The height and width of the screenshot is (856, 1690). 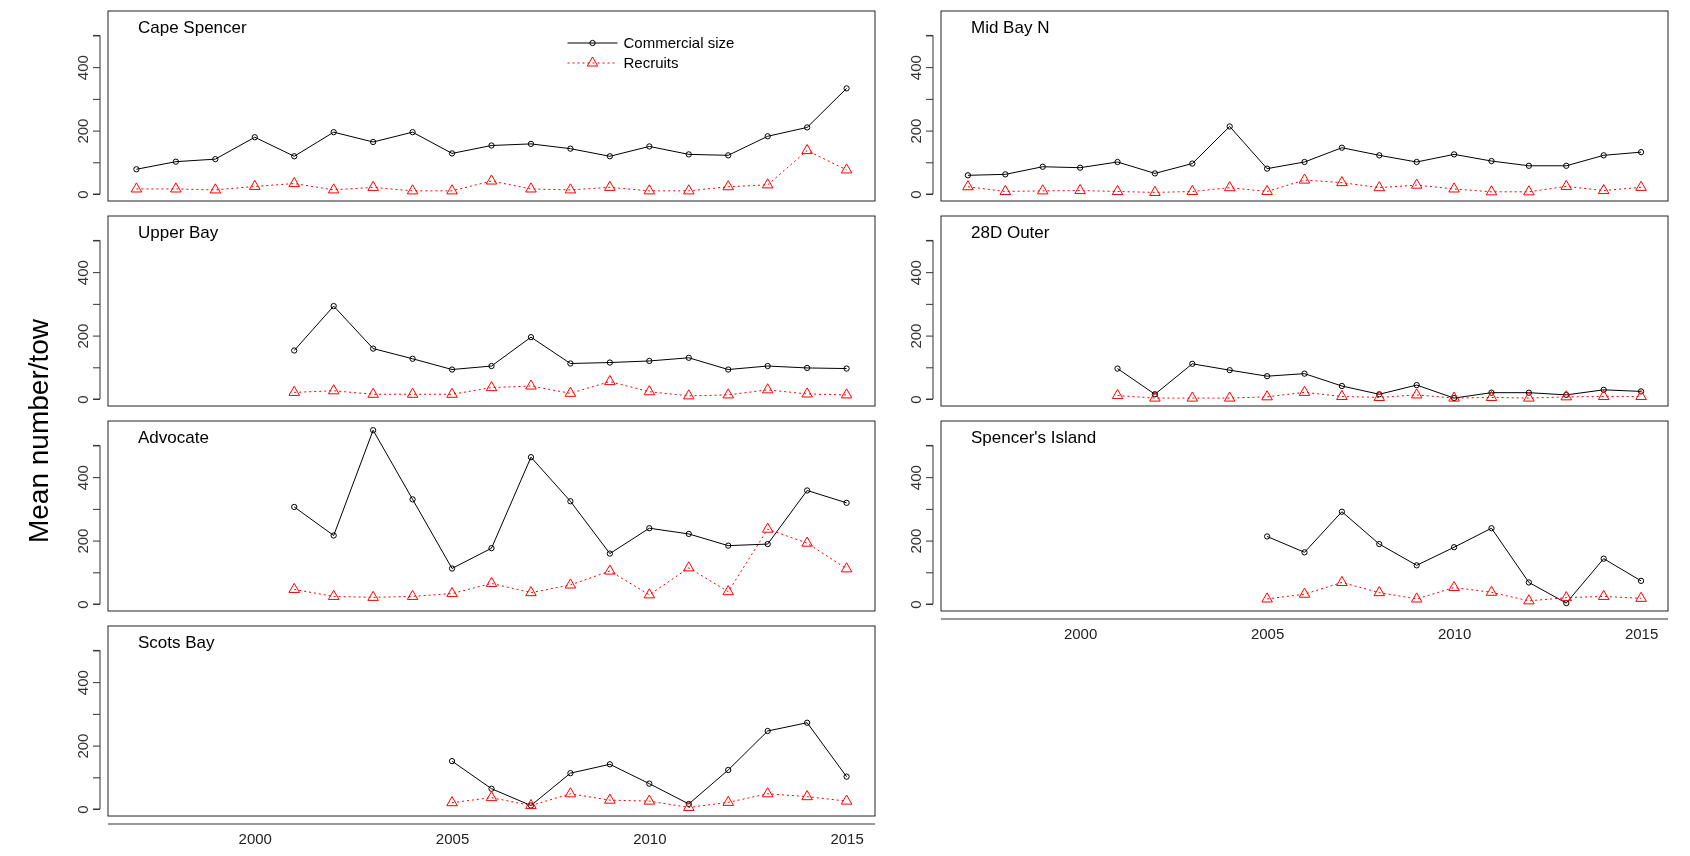 I want to click on chart-title: 28D Outer, so click(x=1010, y=232).